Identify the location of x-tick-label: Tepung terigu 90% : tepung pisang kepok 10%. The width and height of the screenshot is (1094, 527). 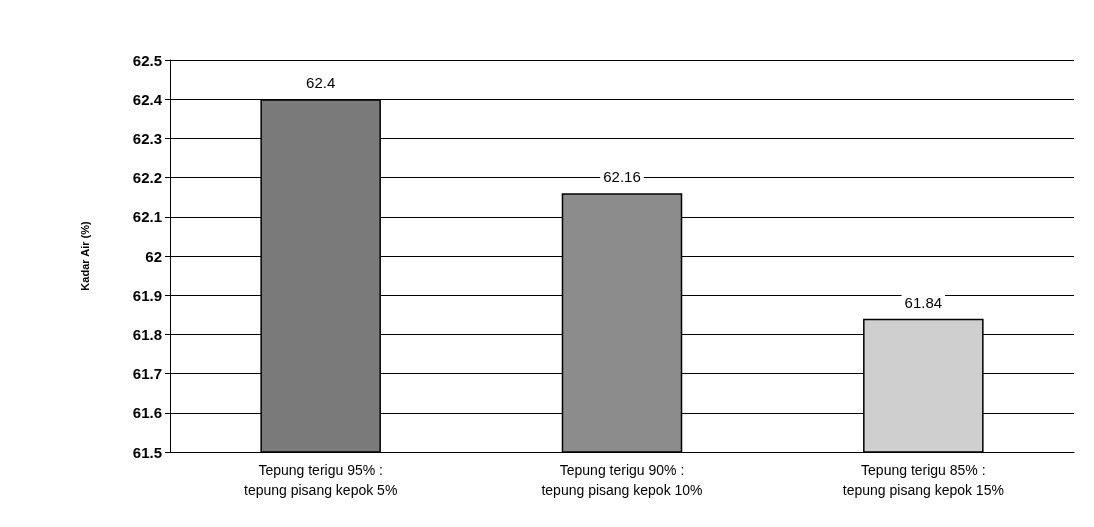
(622, 480).